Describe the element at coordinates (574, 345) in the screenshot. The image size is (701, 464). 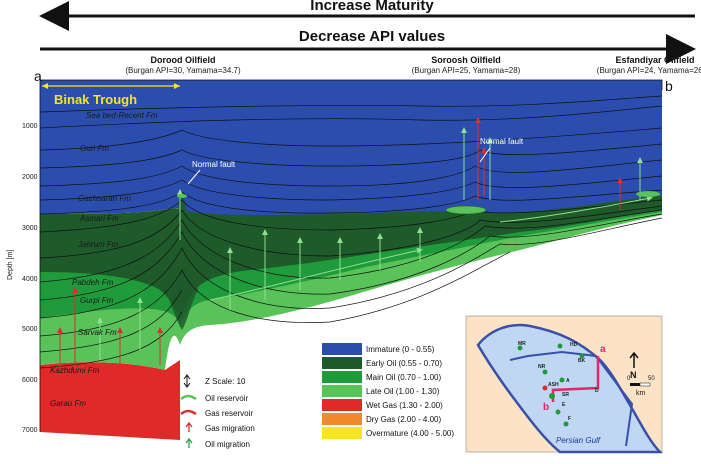
I see `map-field-label: HD` at that location.